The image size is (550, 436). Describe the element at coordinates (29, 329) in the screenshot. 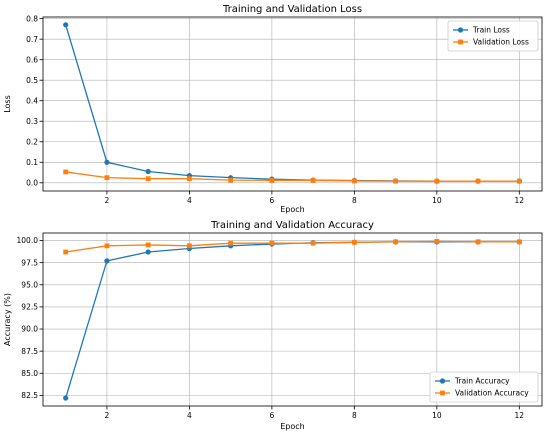

I see `y-tick-label: 90.0` at that location.